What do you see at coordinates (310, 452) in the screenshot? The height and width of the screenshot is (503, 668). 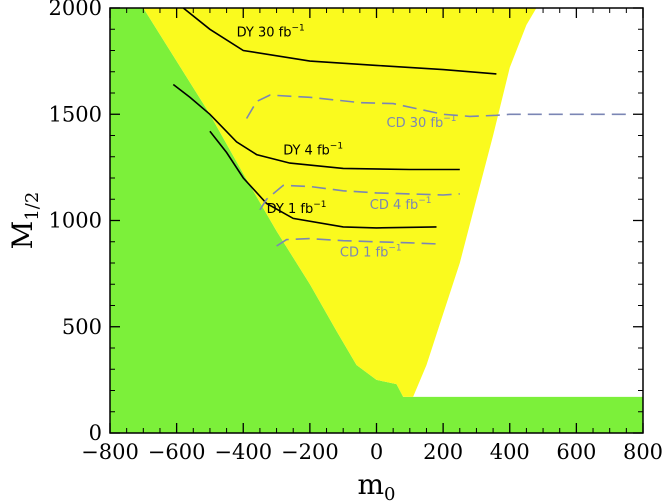 I see `x-tick-label: −200` at bounding box center [310, 452].